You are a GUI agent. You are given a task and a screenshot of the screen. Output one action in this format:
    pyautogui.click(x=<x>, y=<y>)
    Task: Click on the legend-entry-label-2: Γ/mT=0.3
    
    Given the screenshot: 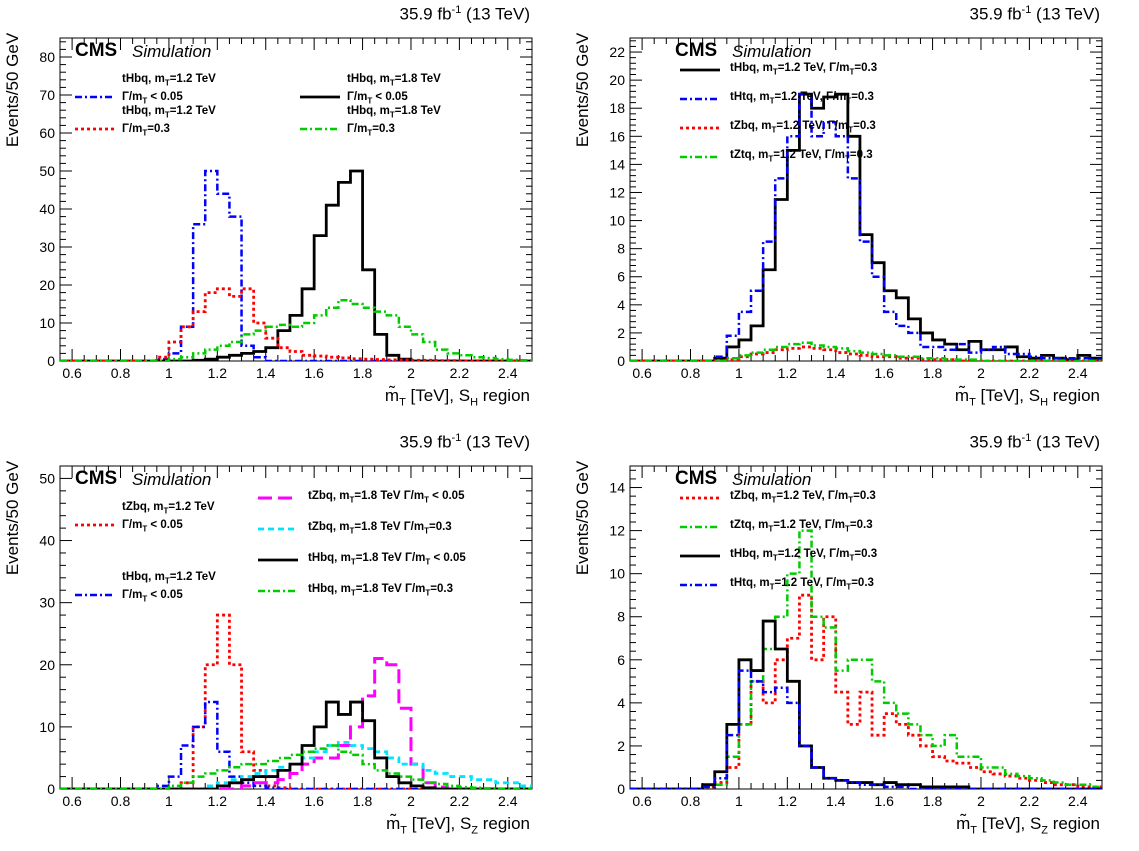 What is the action you would take?
    pyautogui.click(x=371, y=130)
    